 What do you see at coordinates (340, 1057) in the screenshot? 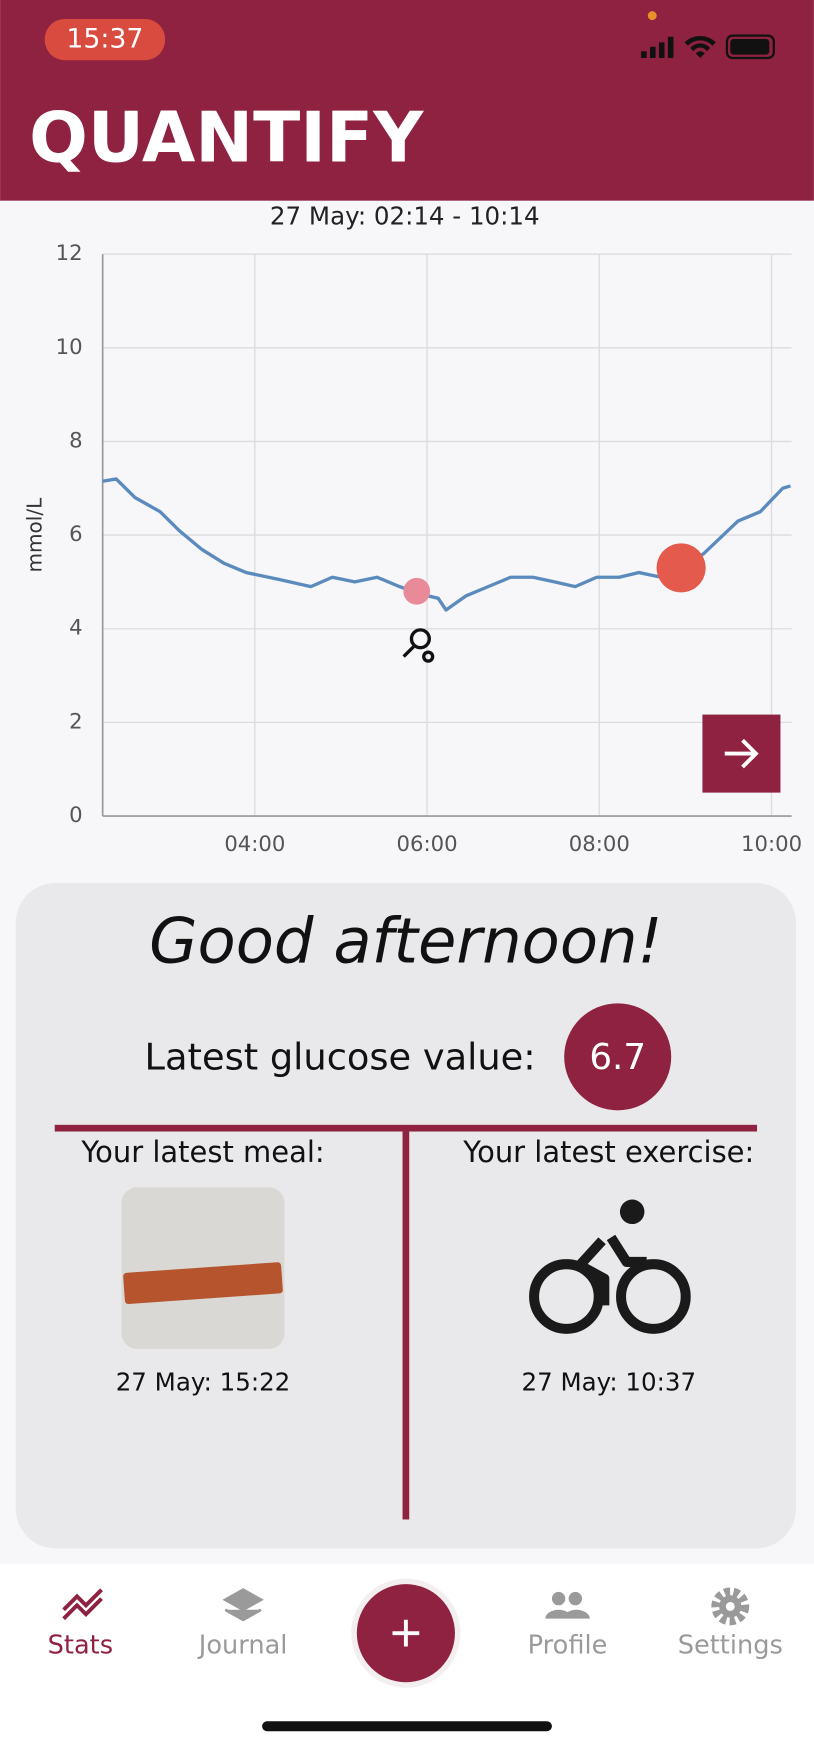
I see `glucose-label: Latest glucose value:` at bounding box center [340, 1057].